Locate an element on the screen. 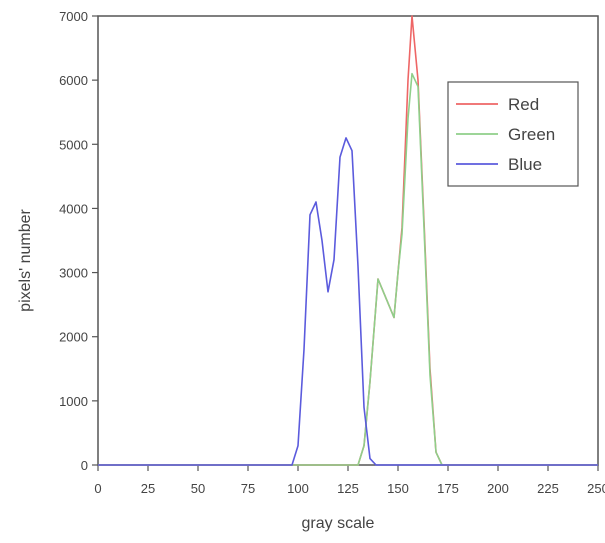 The width and height of the screenshot is (605, 543). x-tick-label: 50 is located at coordinates (198, 488).